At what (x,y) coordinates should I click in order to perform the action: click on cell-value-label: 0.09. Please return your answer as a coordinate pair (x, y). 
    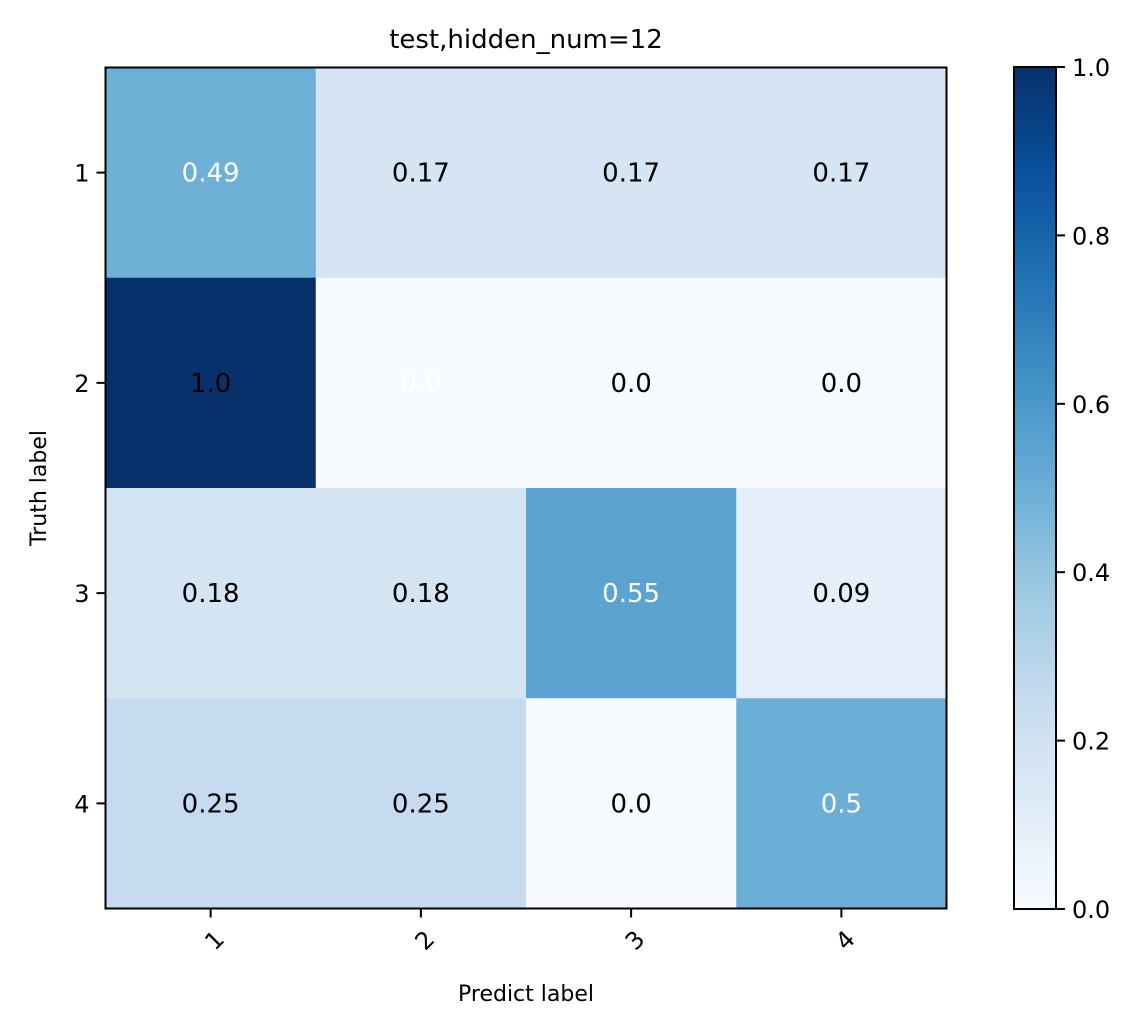
    Looking at the image, I should click on (841, 594).